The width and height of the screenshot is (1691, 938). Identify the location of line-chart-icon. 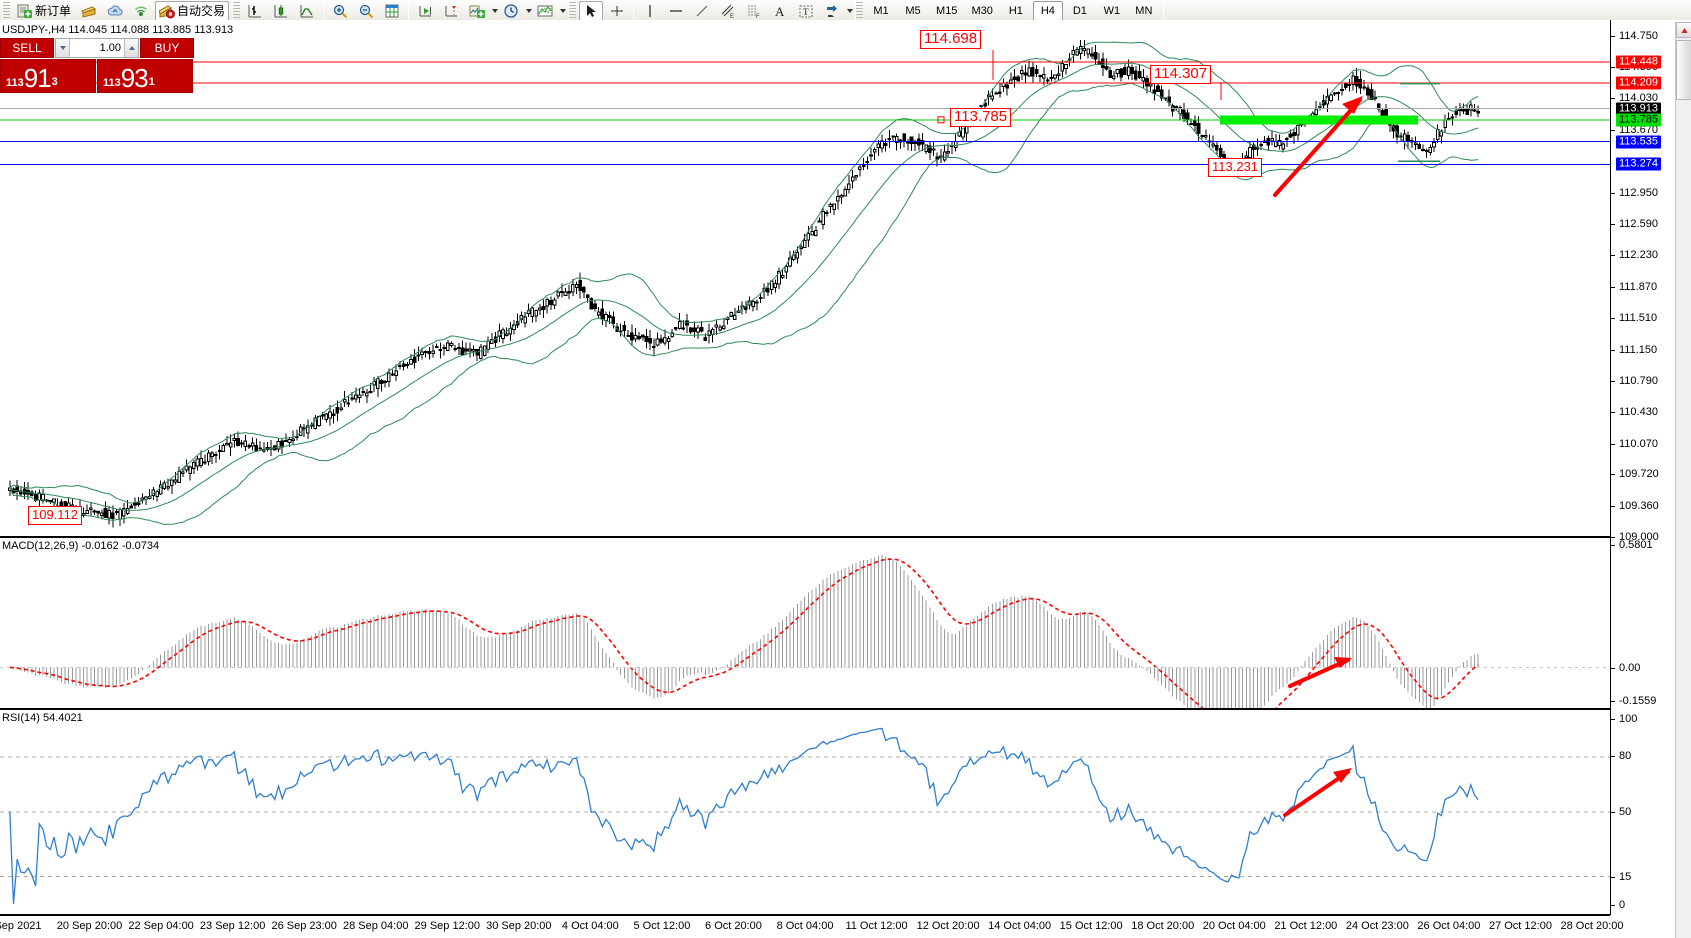
(307, 11).